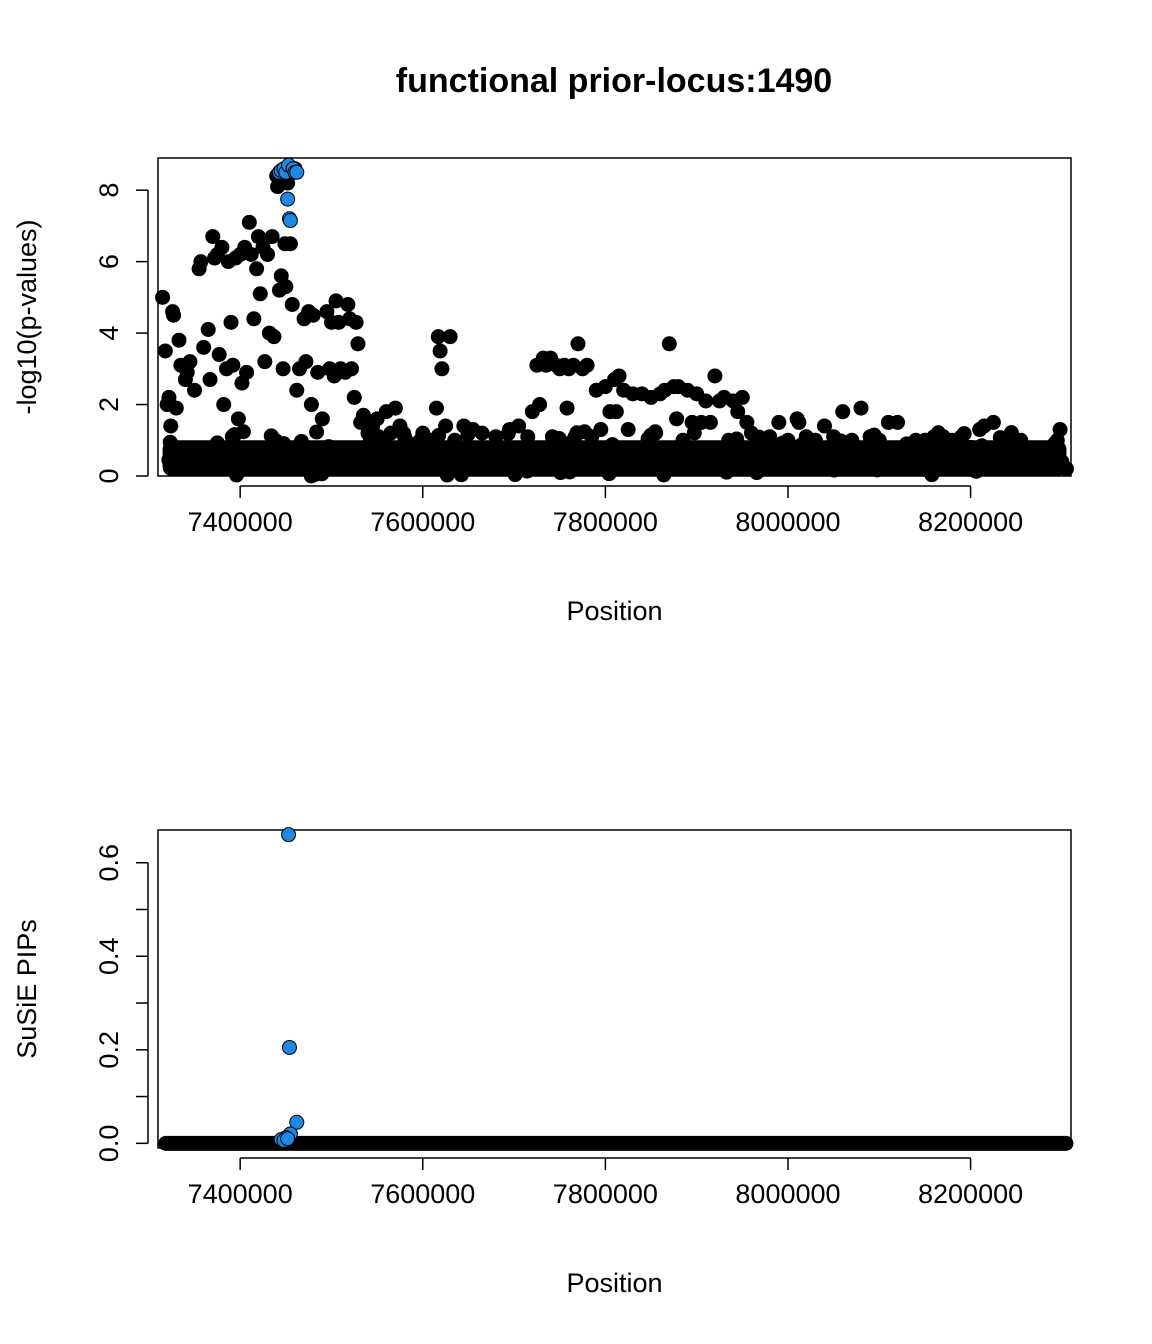  I want to click on pip-x-axis: 7400000 7600000 7800000 8000000 8200000, so click(605, 1183).